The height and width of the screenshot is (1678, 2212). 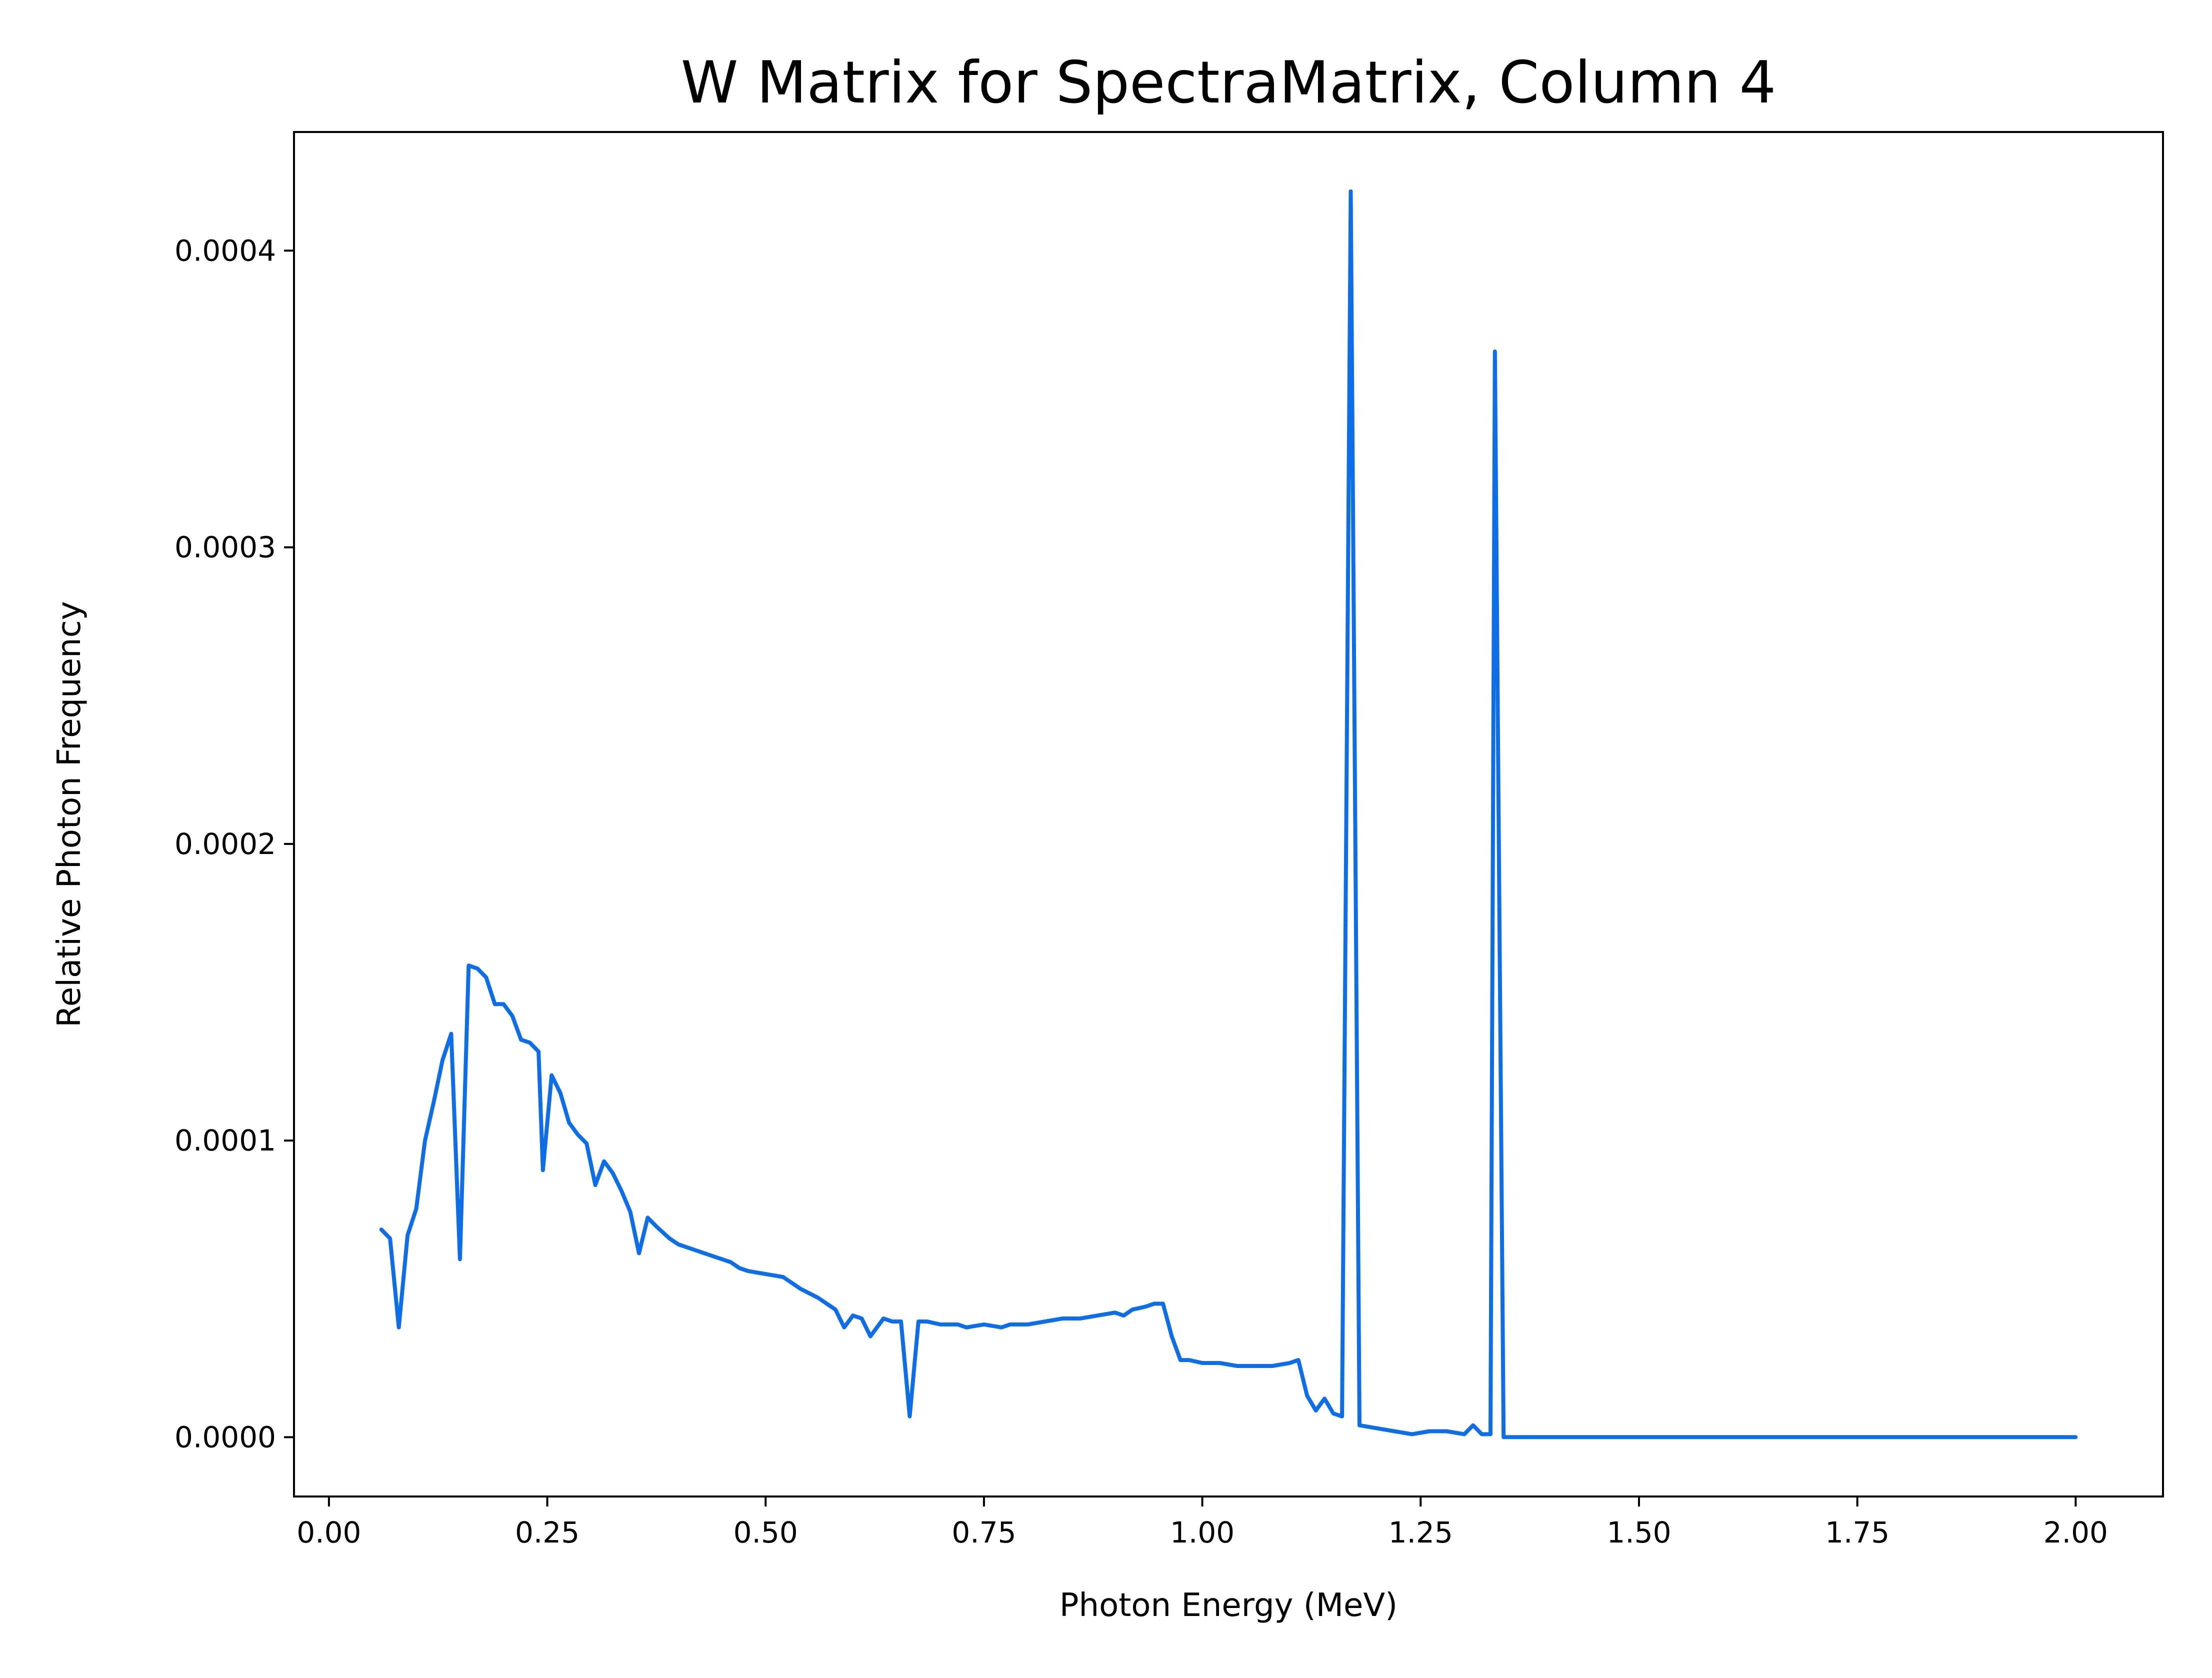 I want to click on y-tick-label: 0.0001, so click(x=225, y=1141).